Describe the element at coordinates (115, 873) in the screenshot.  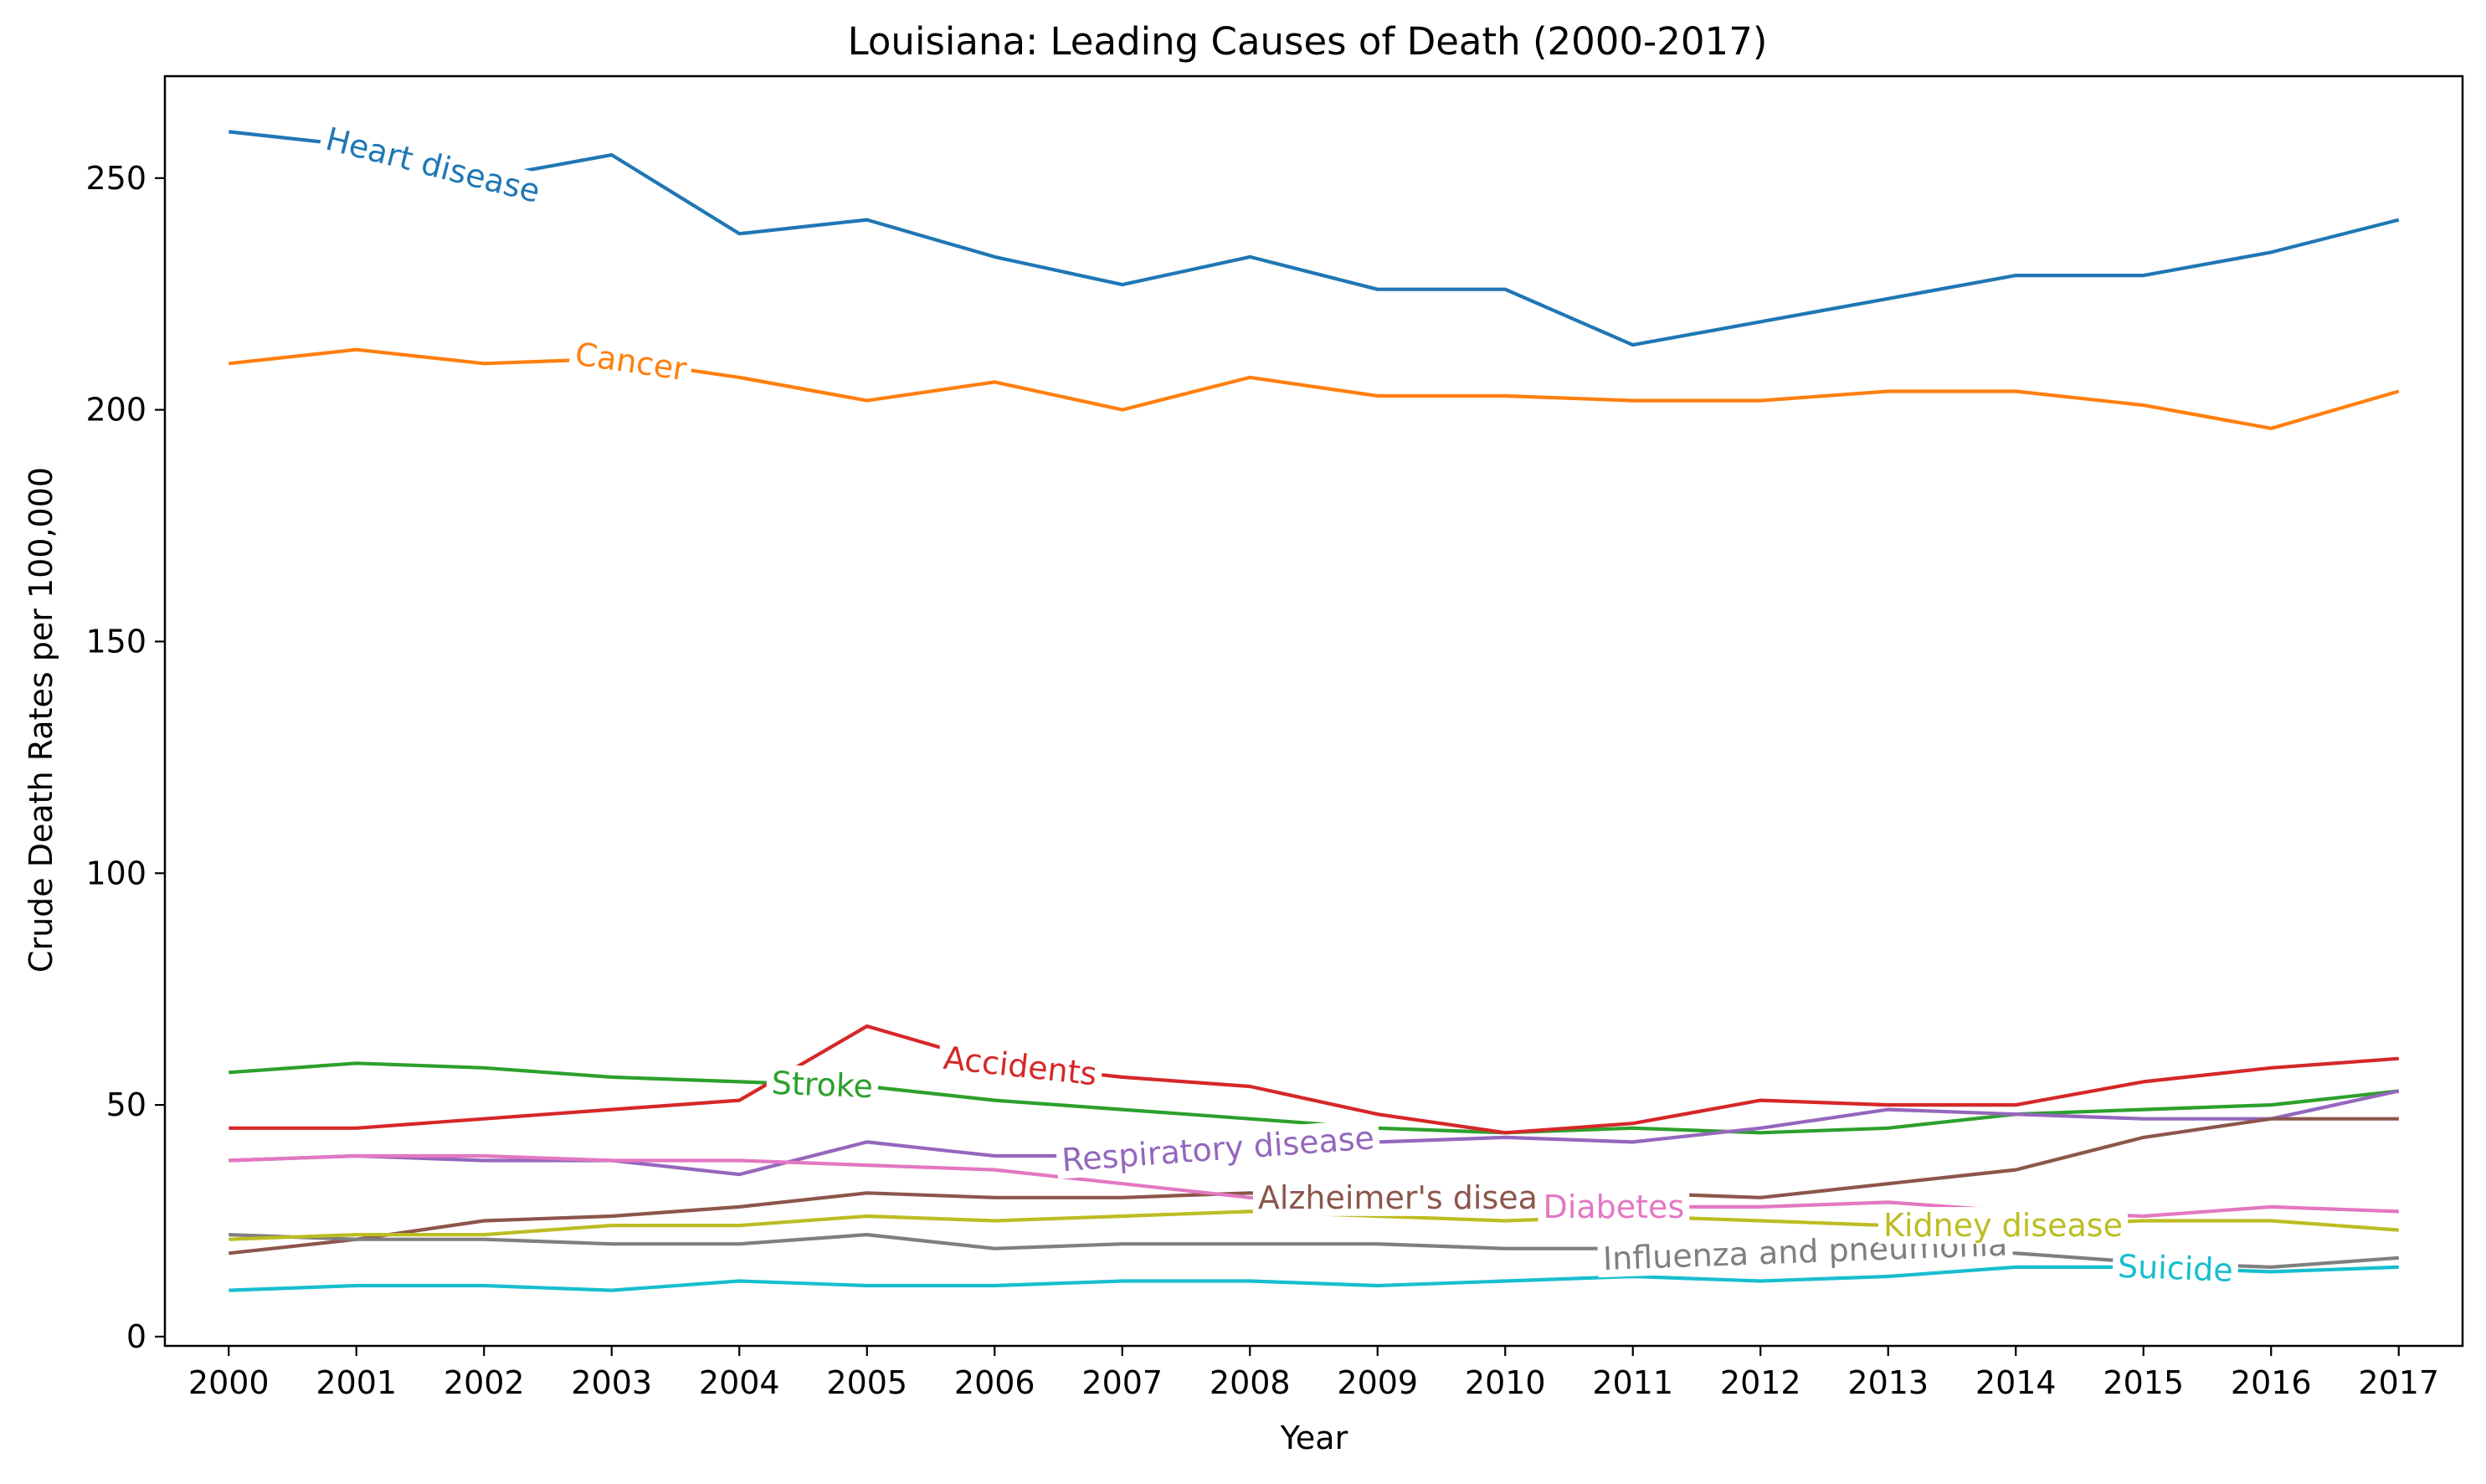
I see `y-tick-label: 100` at that location.